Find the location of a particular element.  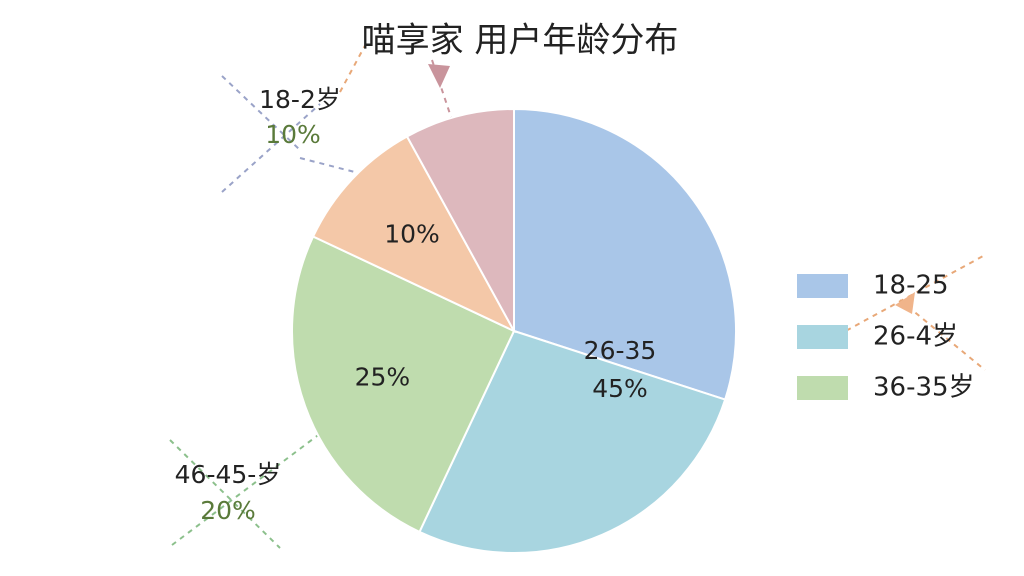

annotation-value: 10% is located at coordinates (293, 134).